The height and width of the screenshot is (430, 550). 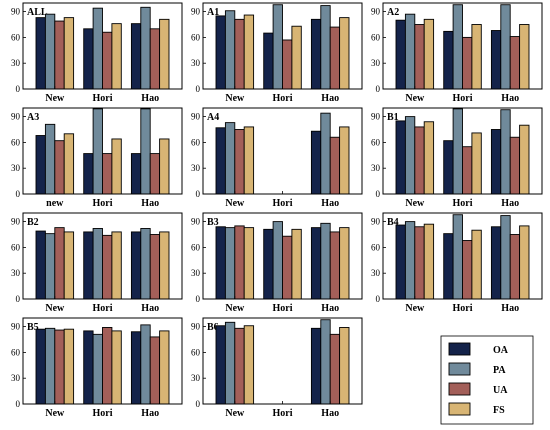 I want to click on panel-label: A4, so click(x=213, y=117).